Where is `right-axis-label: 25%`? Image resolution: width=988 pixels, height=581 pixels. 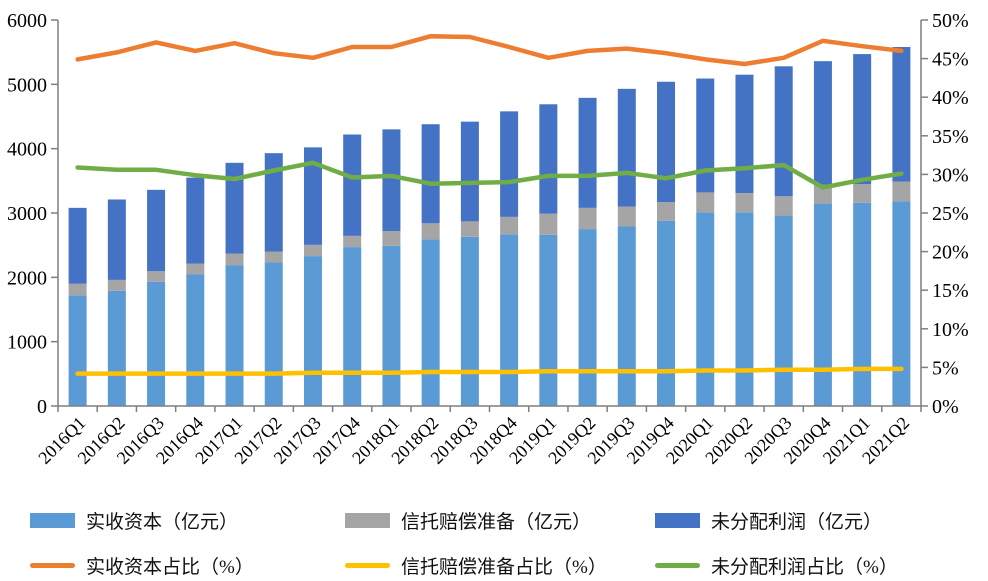 right-axis-label: 25% is located at coordinates (950, 214).